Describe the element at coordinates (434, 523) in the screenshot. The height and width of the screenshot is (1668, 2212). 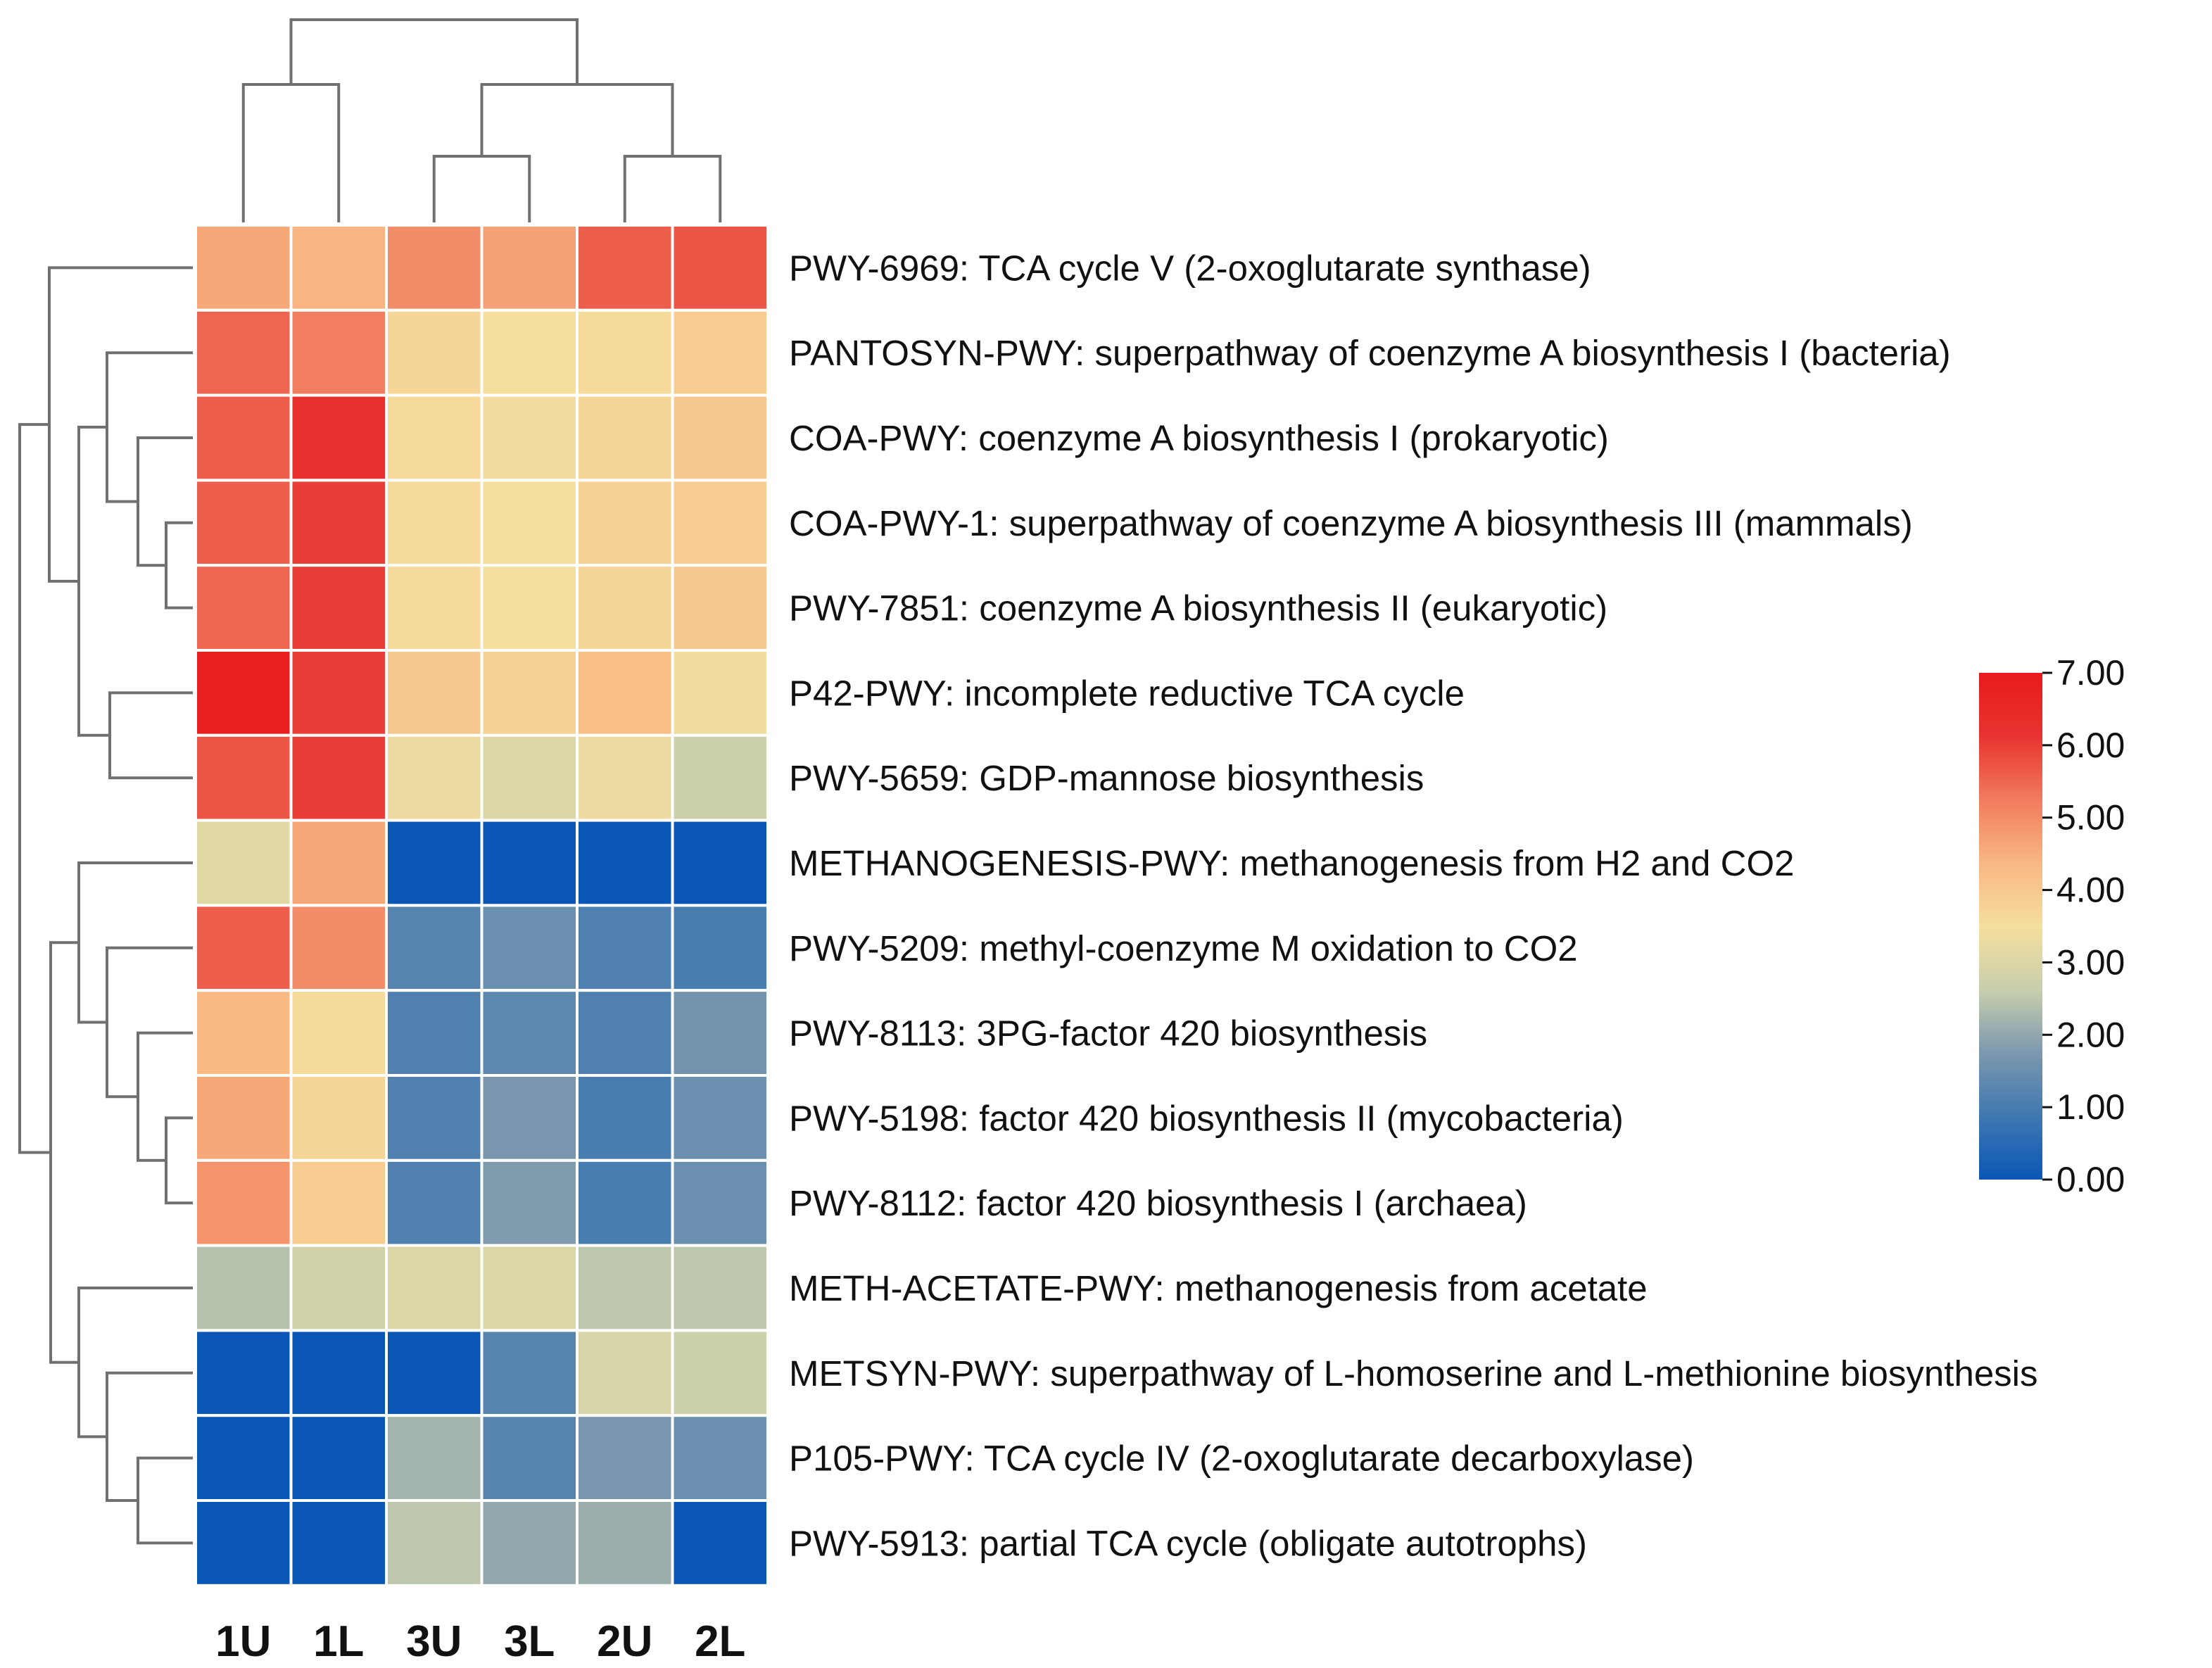
I see `heatmap-cell-coa-pwy-1-3u` at that location.